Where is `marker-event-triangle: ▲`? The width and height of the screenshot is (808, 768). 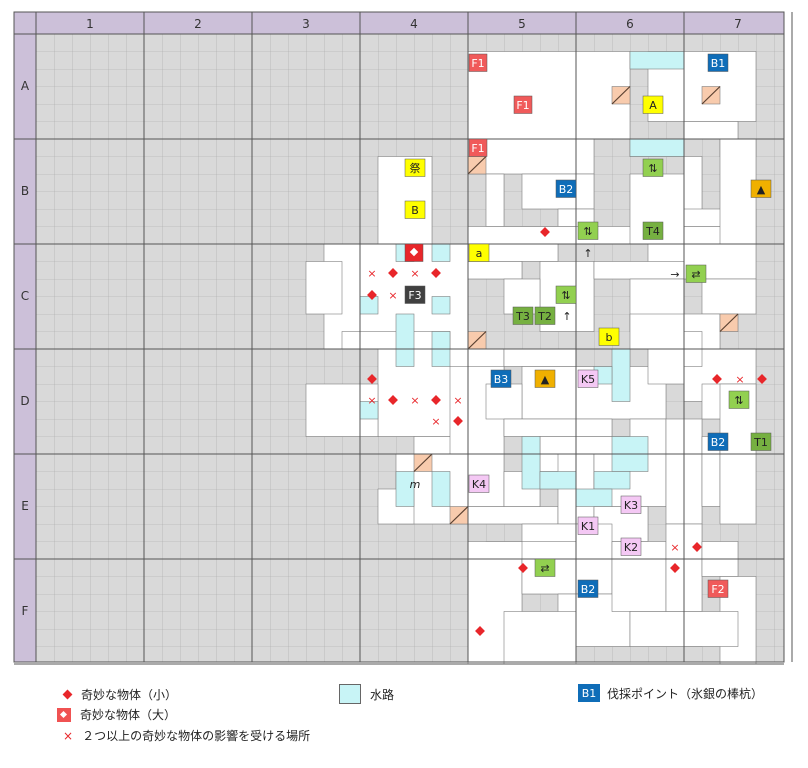 marker-event-triangle: ▲ is located at coordinates (761, 188).